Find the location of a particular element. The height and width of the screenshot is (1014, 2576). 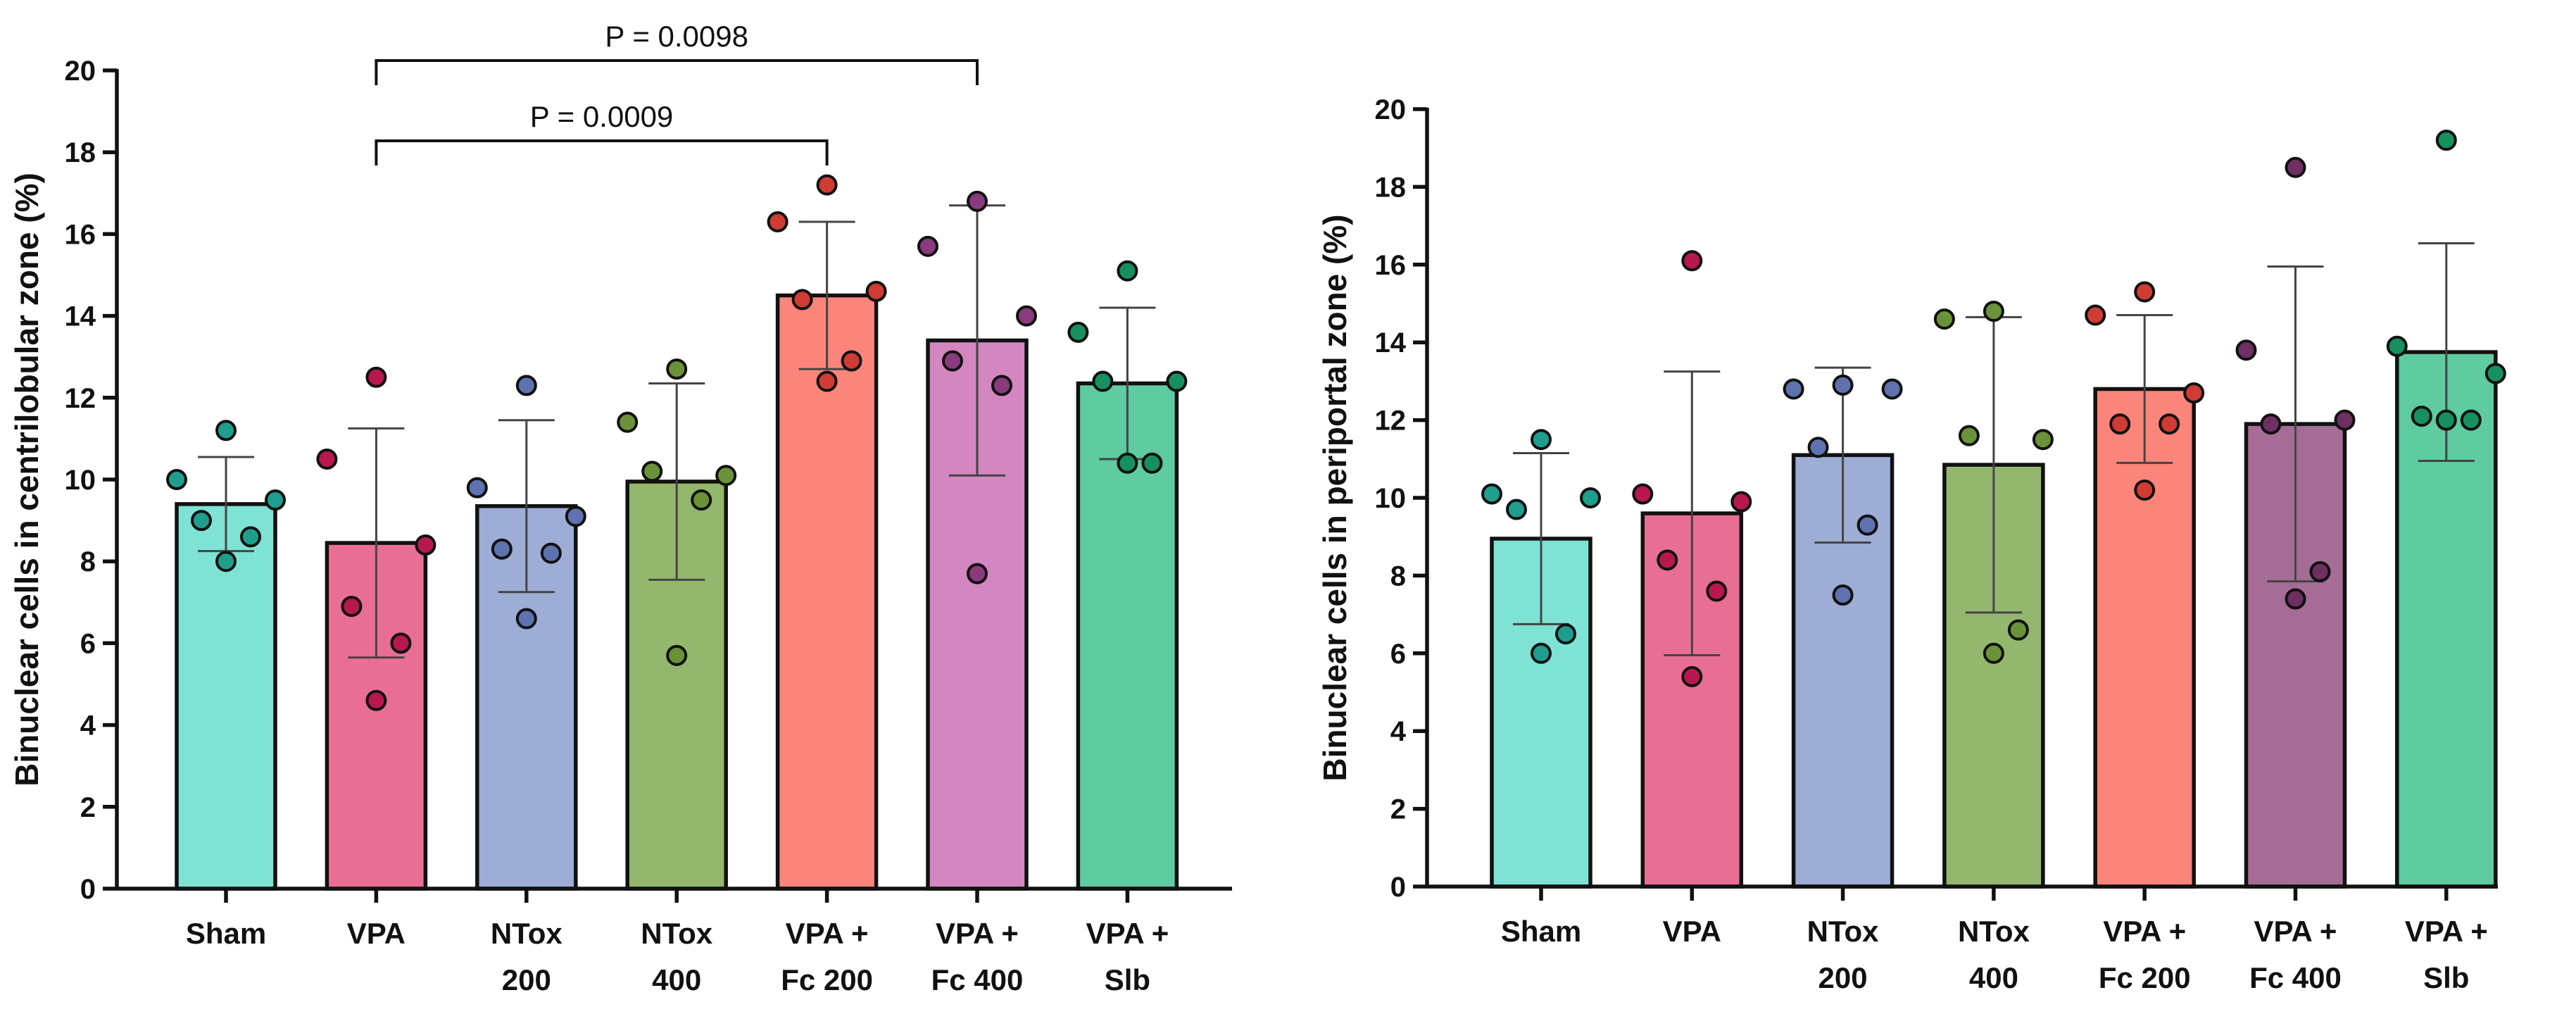

x-tick-label-line: 200 is located at coordinates (1843, 977).